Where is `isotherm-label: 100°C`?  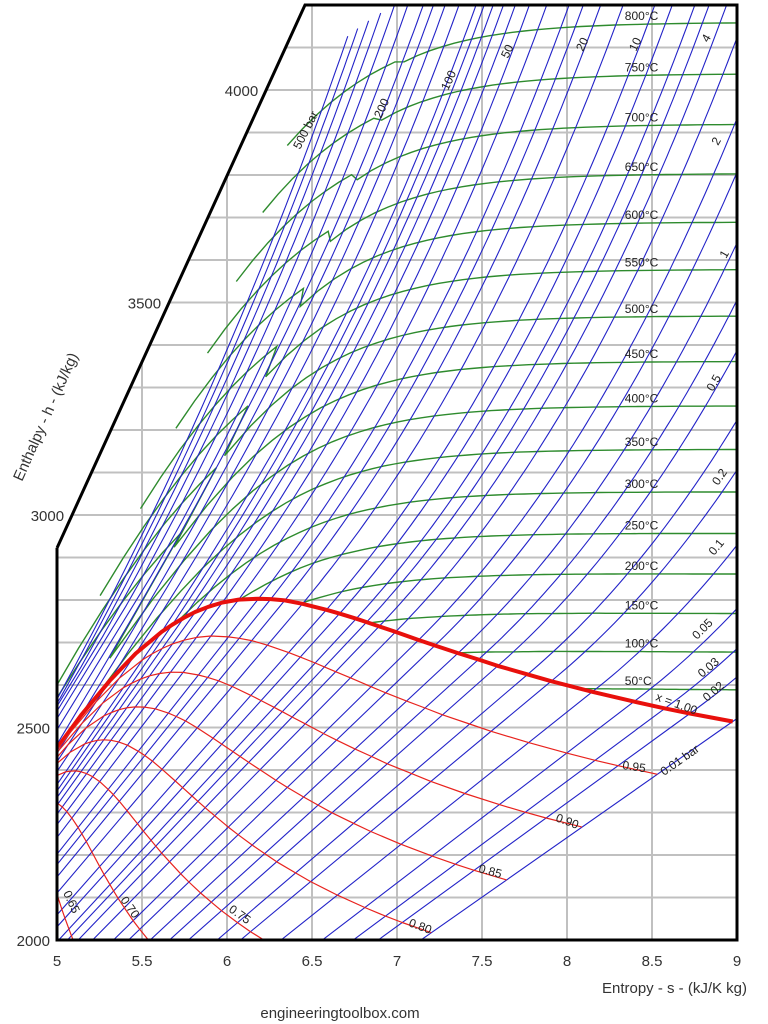
isotherm-label: 100°C is located at coordinates (642, 644).